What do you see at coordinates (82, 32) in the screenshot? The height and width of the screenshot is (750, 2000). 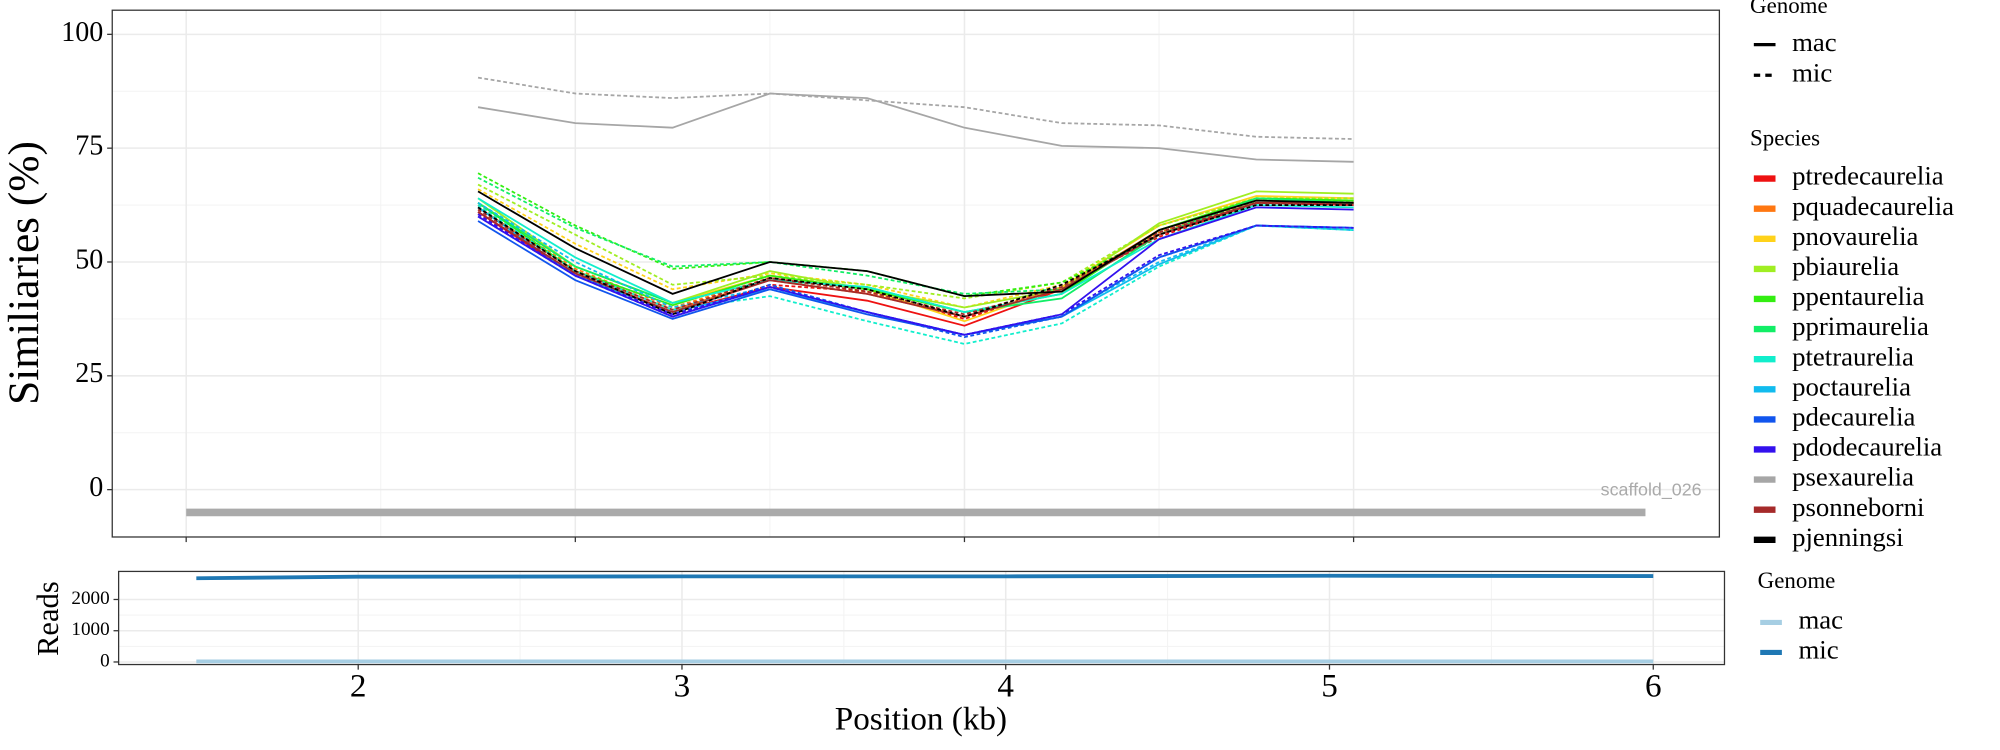 I see `y-tick-label: 100` at bounding box center [82, 32].